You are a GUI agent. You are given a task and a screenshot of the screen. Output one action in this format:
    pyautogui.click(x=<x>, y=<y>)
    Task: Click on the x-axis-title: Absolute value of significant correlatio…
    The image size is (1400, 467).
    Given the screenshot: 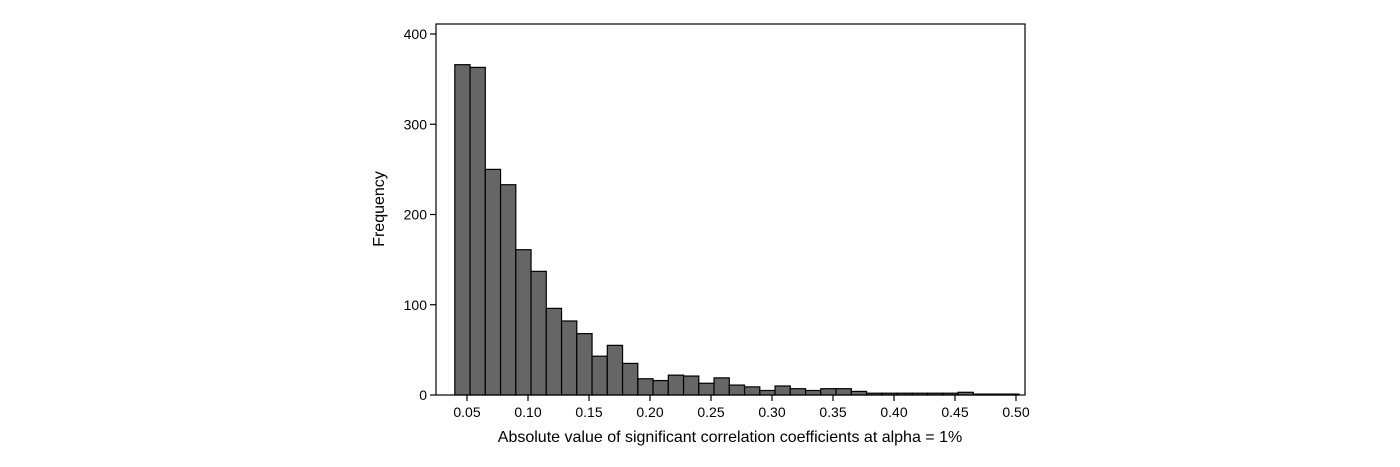 What is the action you would take?
    pyautogui.click(x=730, y=437)
    